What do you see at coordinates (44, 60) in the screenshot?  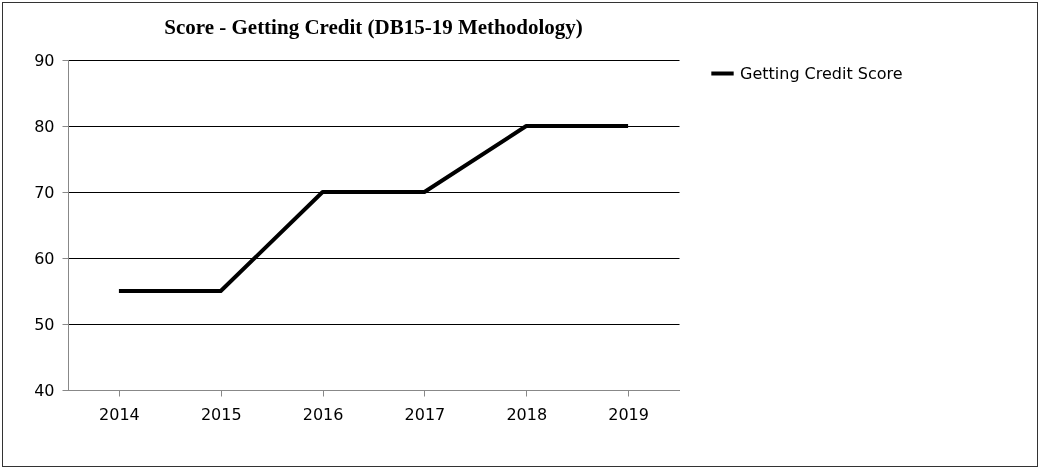 I see `y-tick-label: 90` at bounding box center [44, 60].